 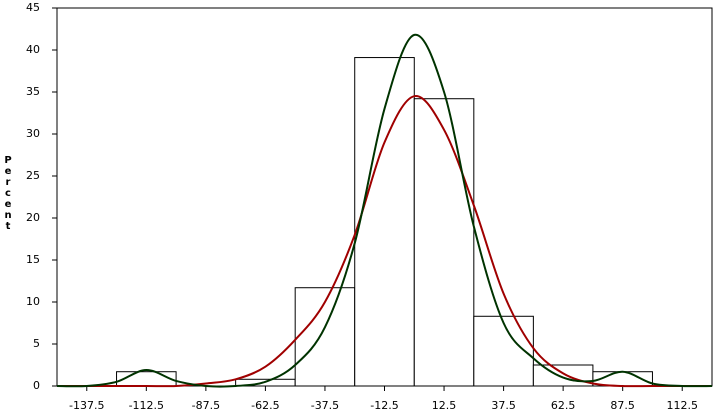 I want to click on y-tick-label: 40, so click(x=33, y=49).